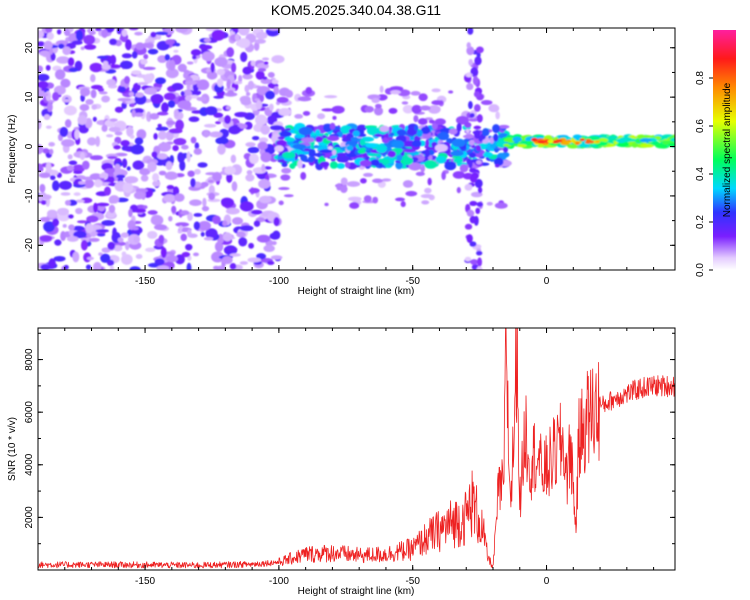 The height and width of the screenshot is (600, 750). What do you see at coordinates (145, 281) in the screenshot?
I see `spectrogram-x-tick-label: -150` at bounding box center [145, 281].